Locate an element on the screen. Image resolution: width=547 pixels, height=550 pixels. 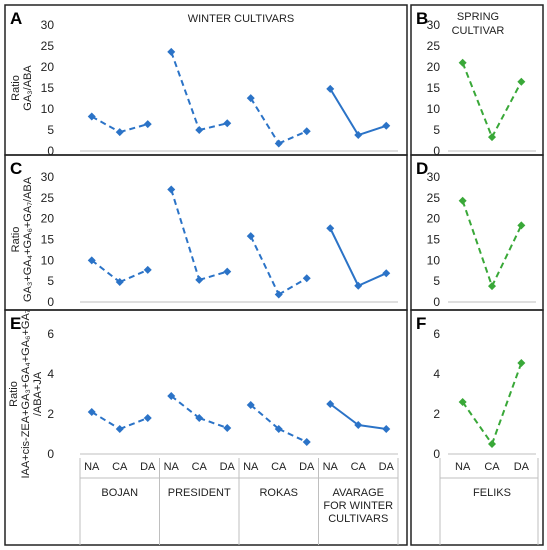
y-tick-label: 25 is located at coordinates (434, 198).